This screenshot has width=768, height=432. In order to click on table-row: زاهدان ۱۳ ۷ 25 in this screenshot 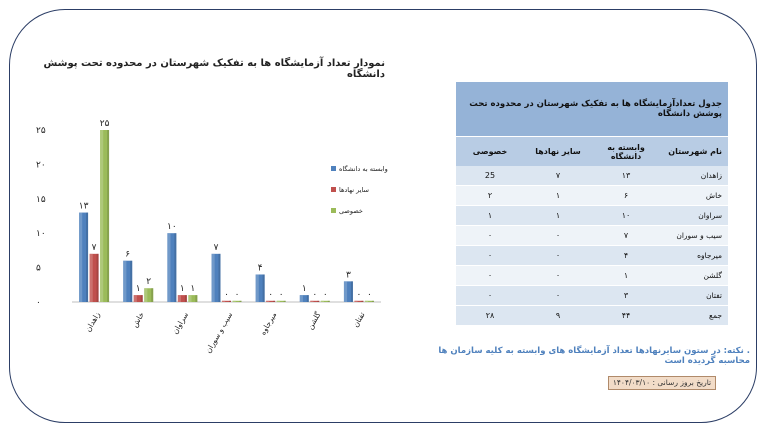, I will do `click(592, 176)`.